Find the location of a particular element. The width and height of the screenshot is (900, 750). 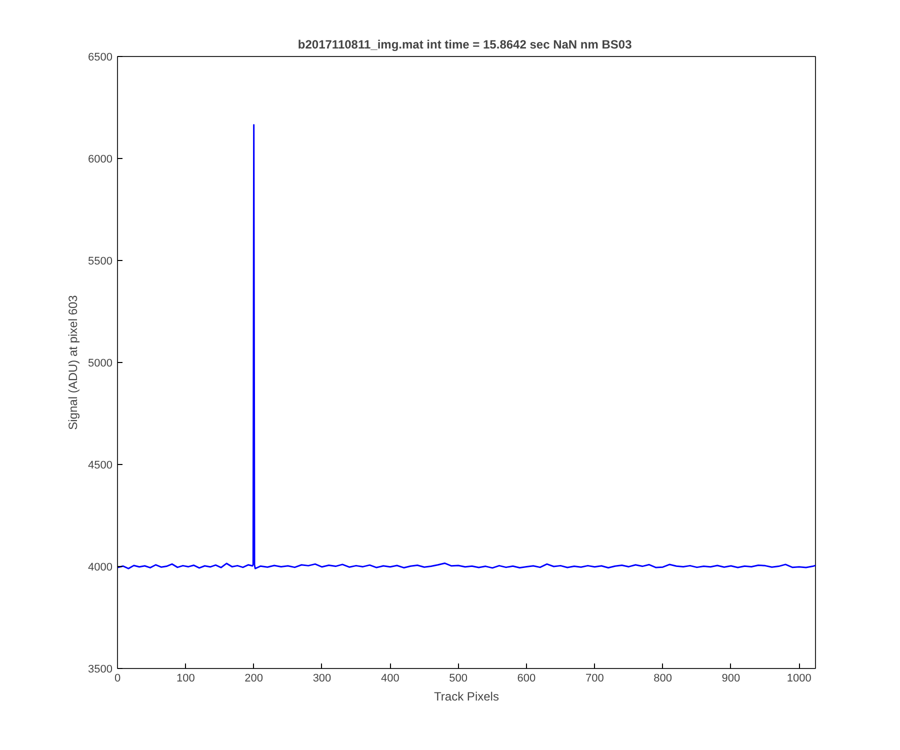

y-tick-label: 3500 is located at coordinates (100, 670).